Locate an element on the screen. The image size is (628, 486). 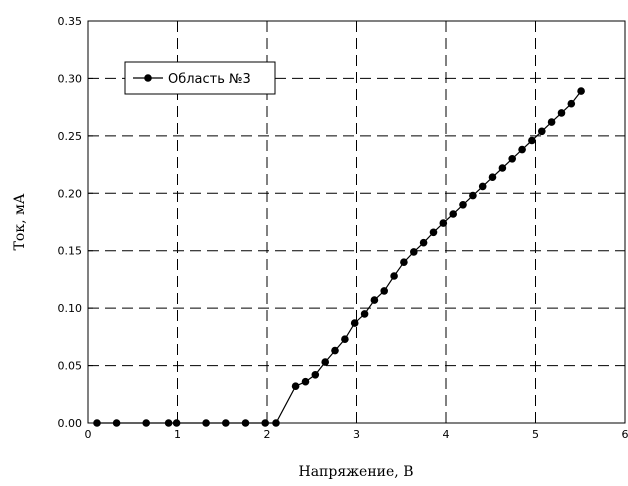
x-tick-label: 3 is located at coordinates (356, 434).